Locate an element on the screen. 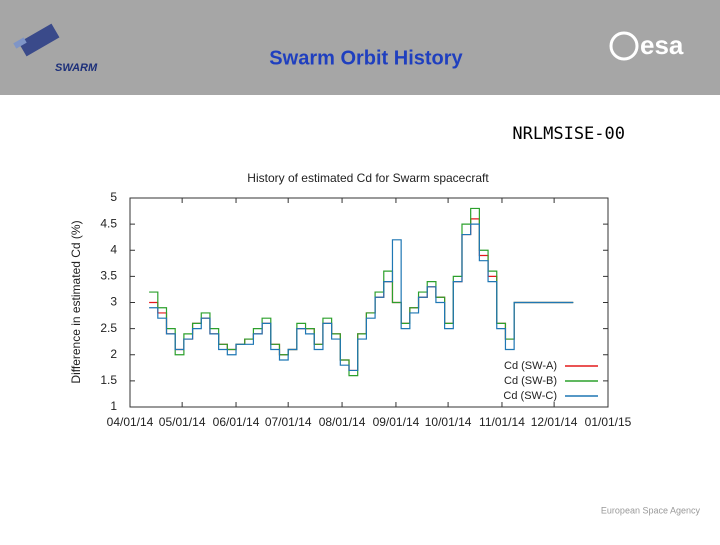 The height and width of the screenshot is (545, 720). y-tick-label: 3 is located at coordinates (113, 302).